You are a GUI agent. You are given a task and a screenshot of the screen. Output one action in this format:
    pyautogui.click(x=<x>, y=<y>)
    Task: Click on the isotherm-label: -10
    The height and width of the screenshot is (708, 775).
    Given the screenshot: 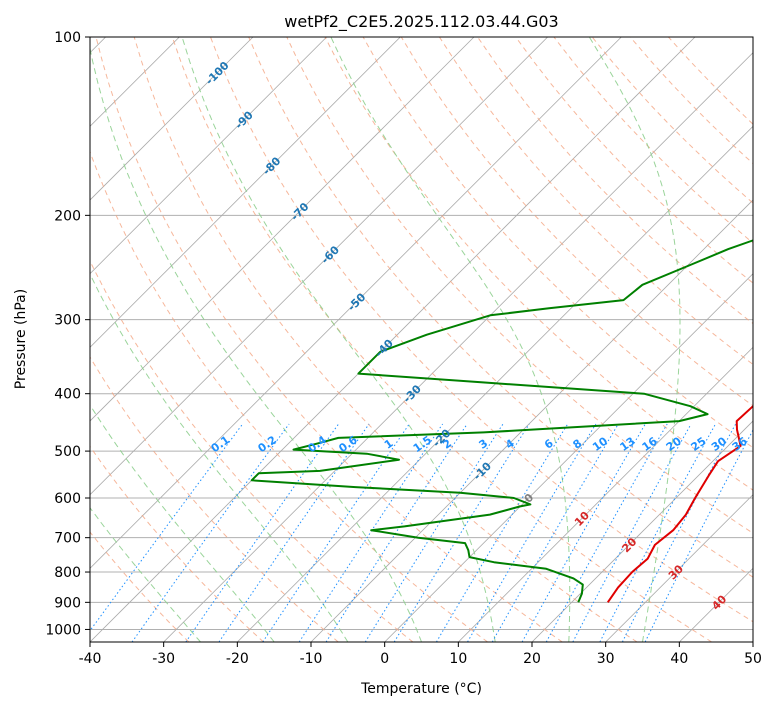 What is the action you would take?
    pyautogui.click(x=482, y=470)
    